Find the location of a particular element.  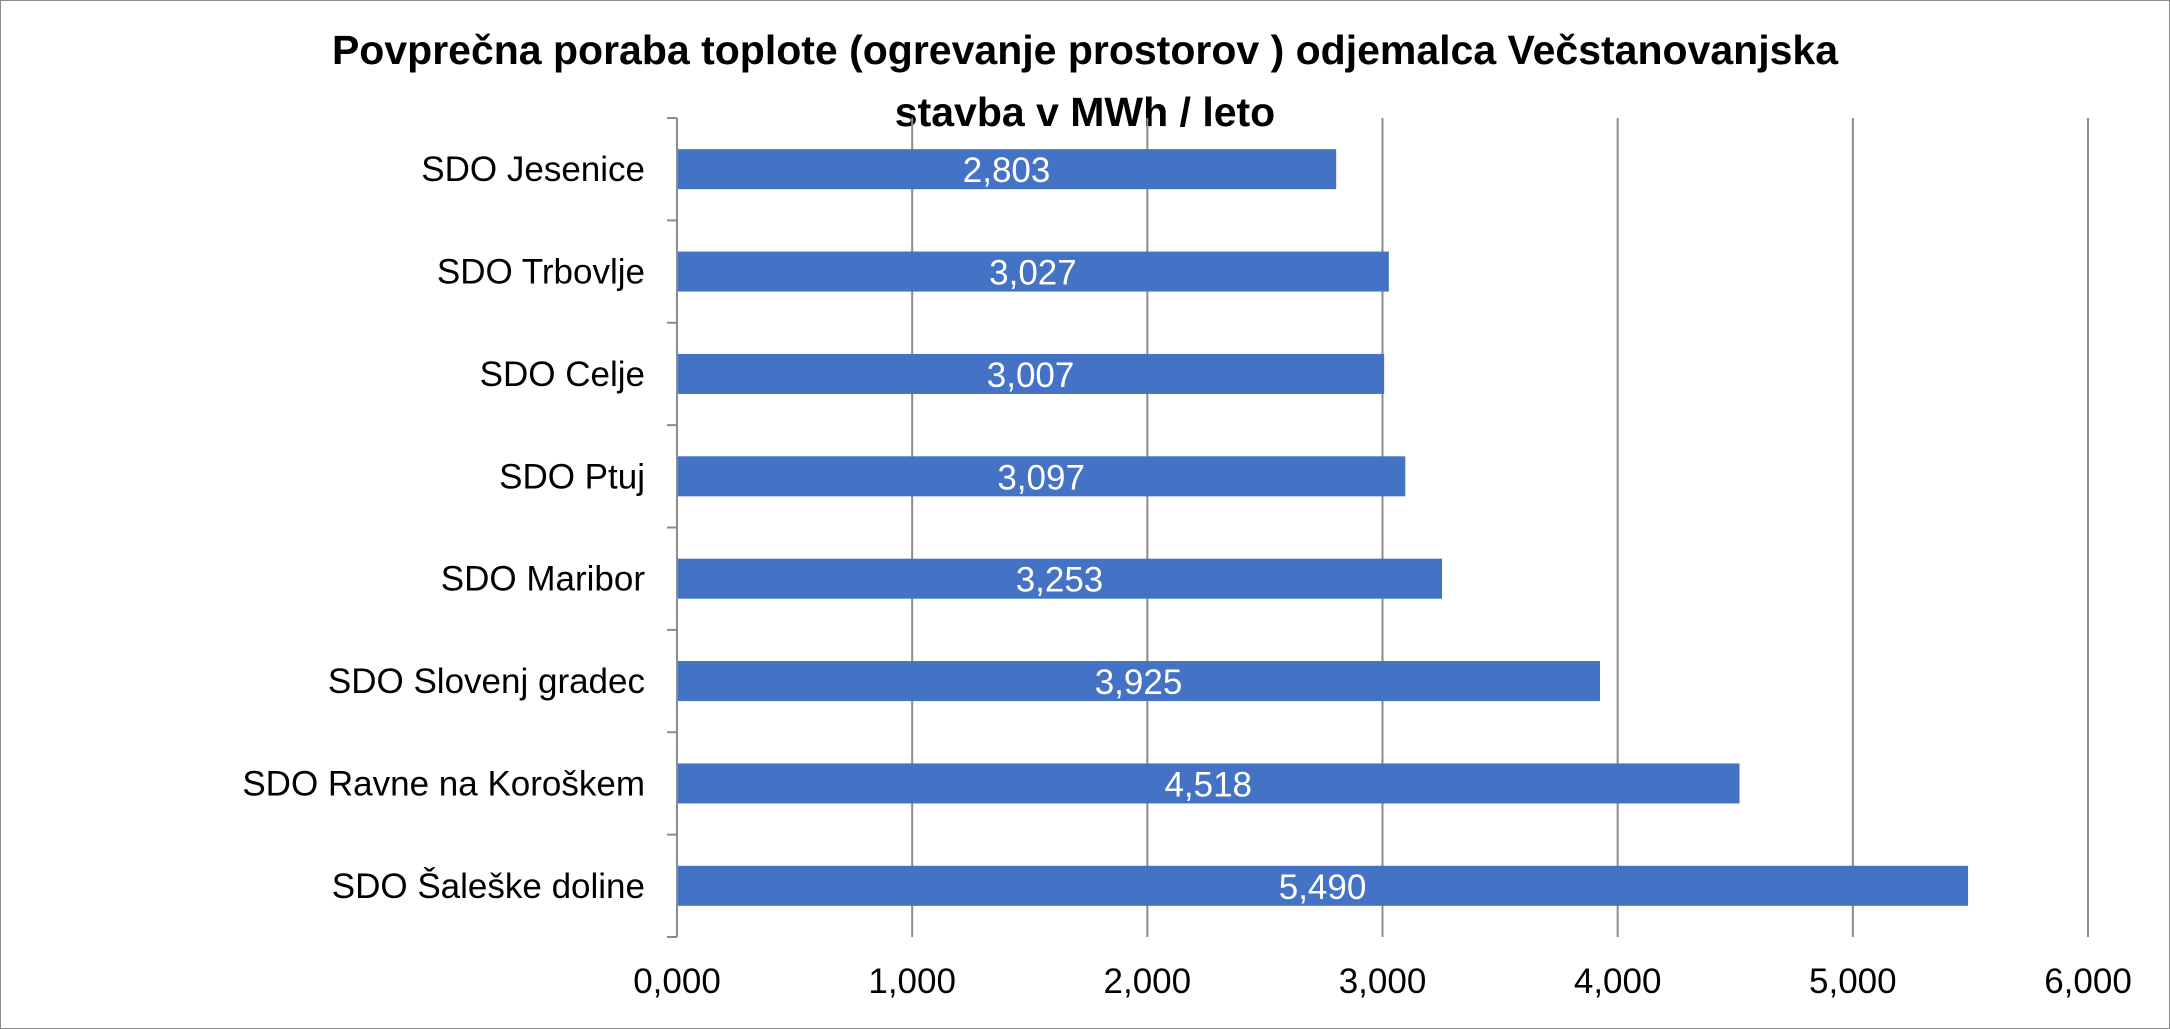

x-tick-label: 2,000 is located at coordinates (1148, 981).